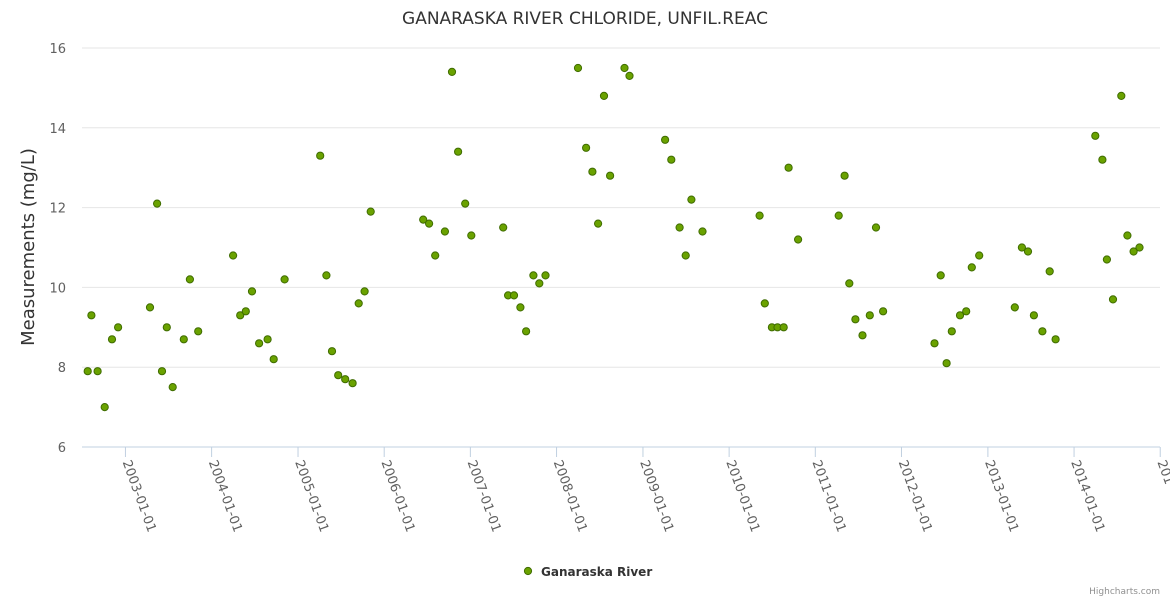 This screenshot has height=600, width=1170. I want to click on credits-link: Highcharts.com, so click(1124, 592).